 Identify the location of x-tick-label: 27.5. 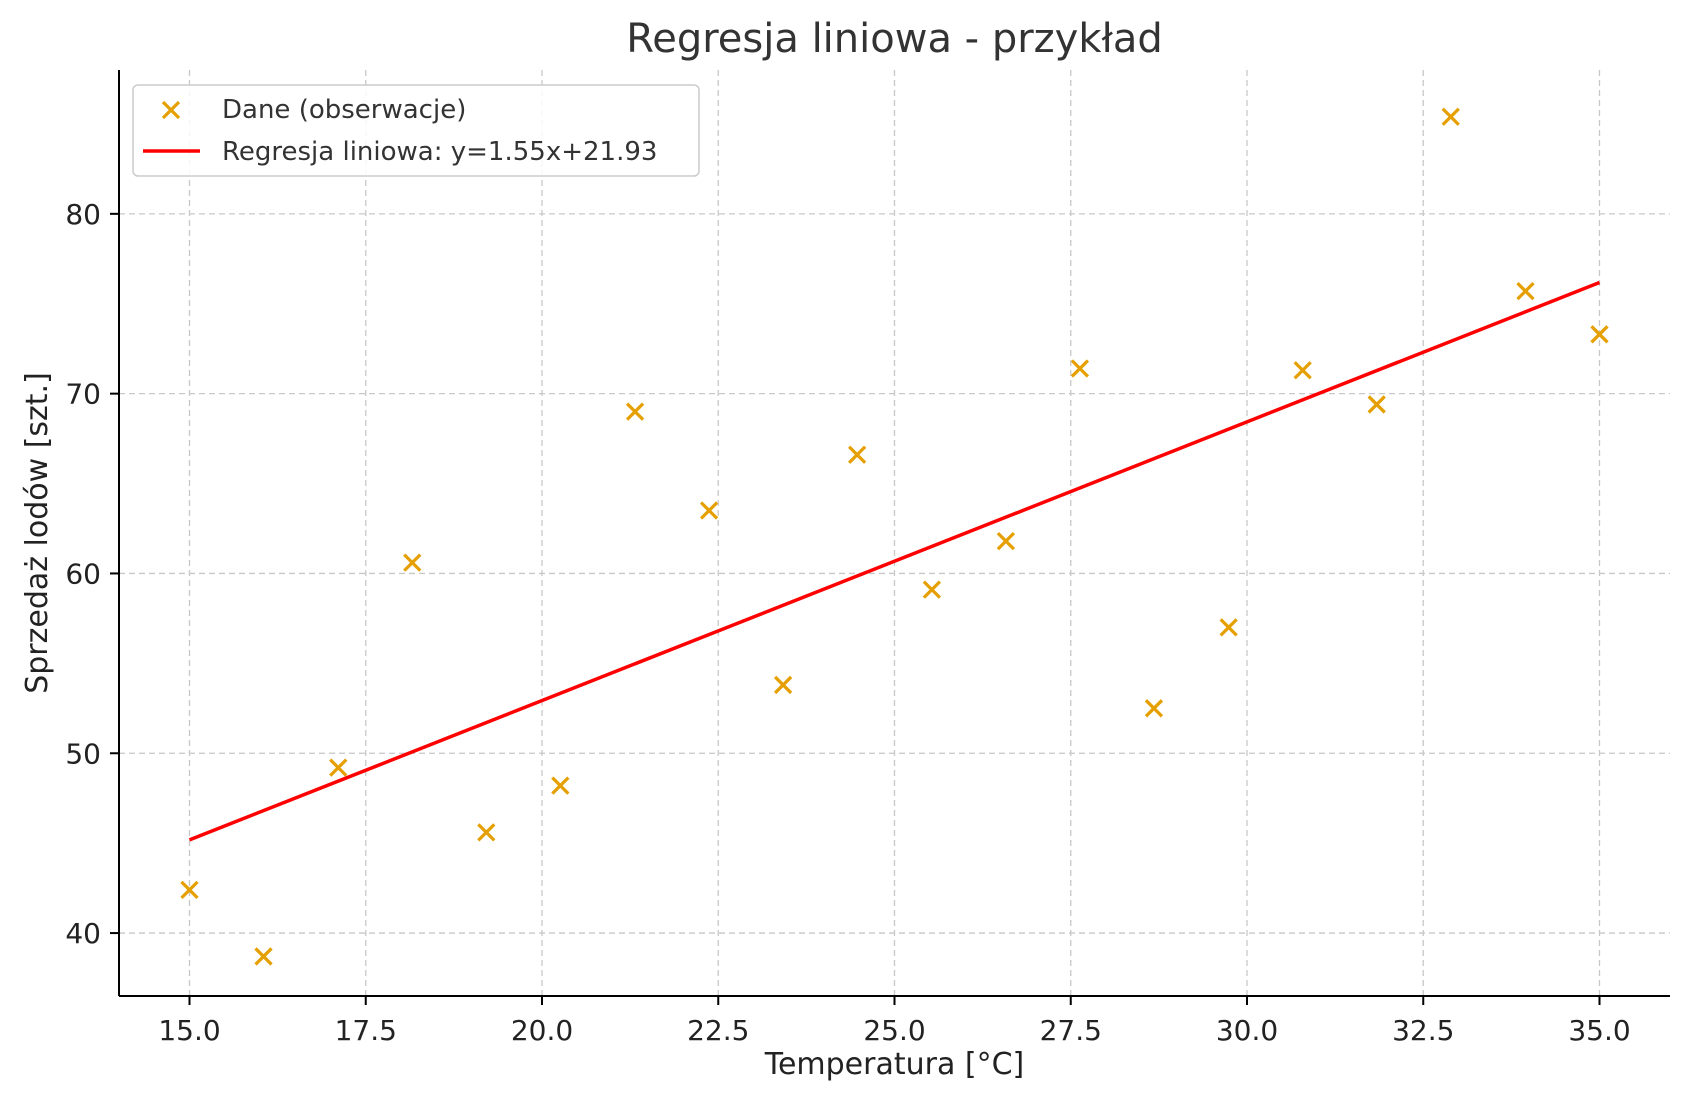
(1071, 1030).